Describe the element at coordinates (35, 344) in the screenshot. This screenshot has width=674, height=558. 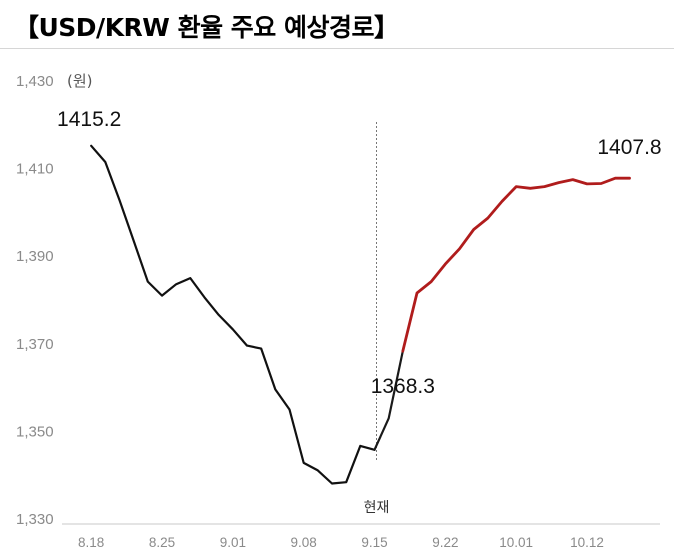
I see `y-tick-label: 1,370` at that location.